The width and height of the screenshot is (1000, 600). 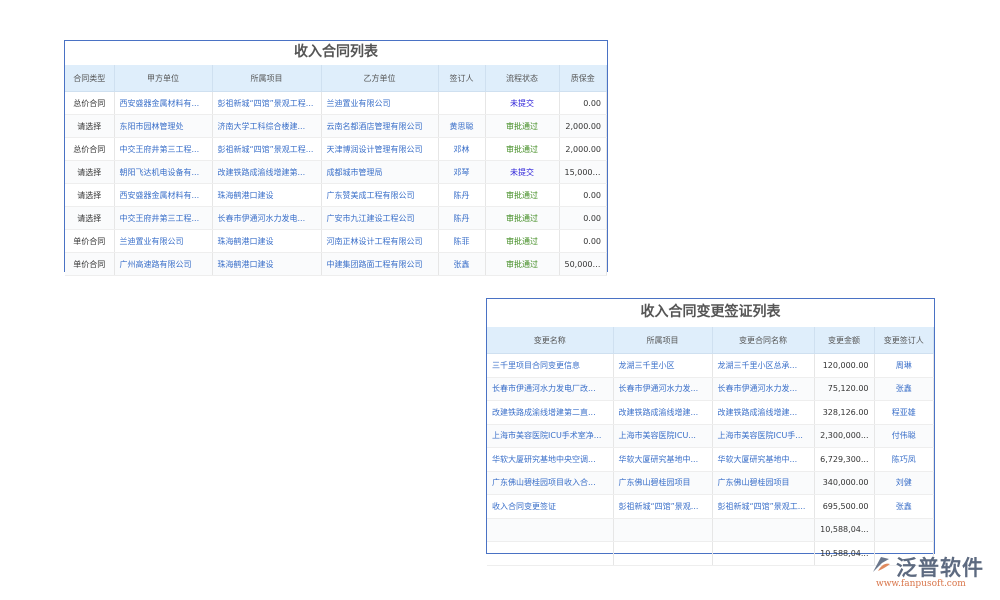 What do you see at coordinates (380, 195) in the screenshot?
I see `table-cell: 广东赞美成工程有限公司` at bounding box center [380, 195].